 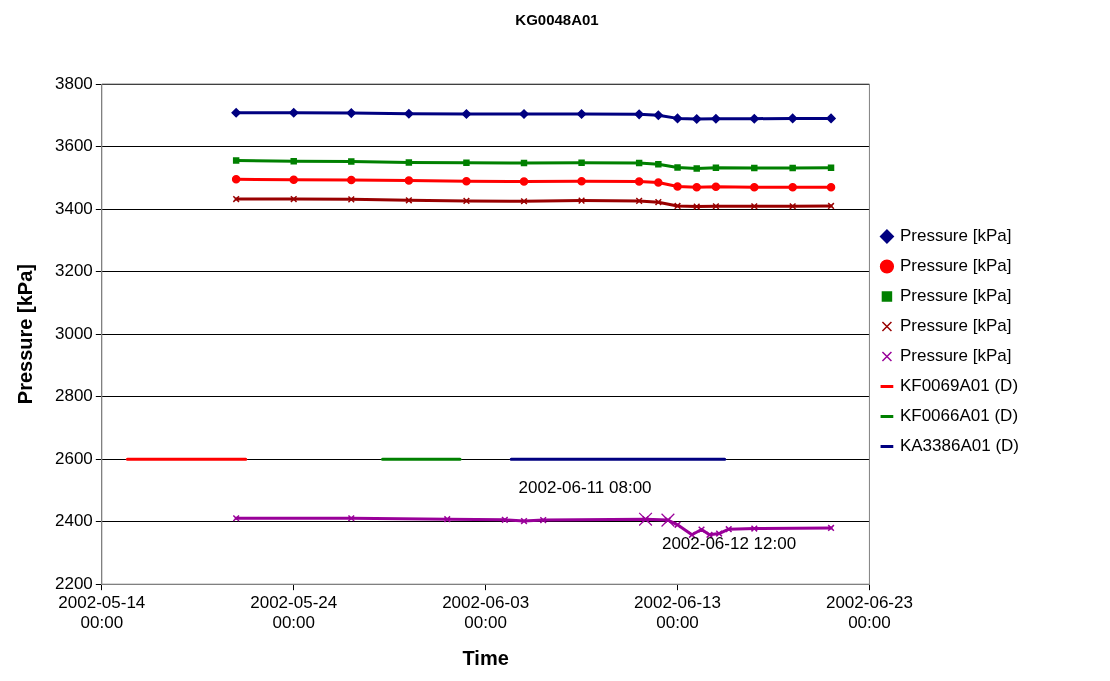 What do you see at coordinates (73, 83) in the screenshot?
I see `y-tick-label: 3800` at bounding box center [73, 83].